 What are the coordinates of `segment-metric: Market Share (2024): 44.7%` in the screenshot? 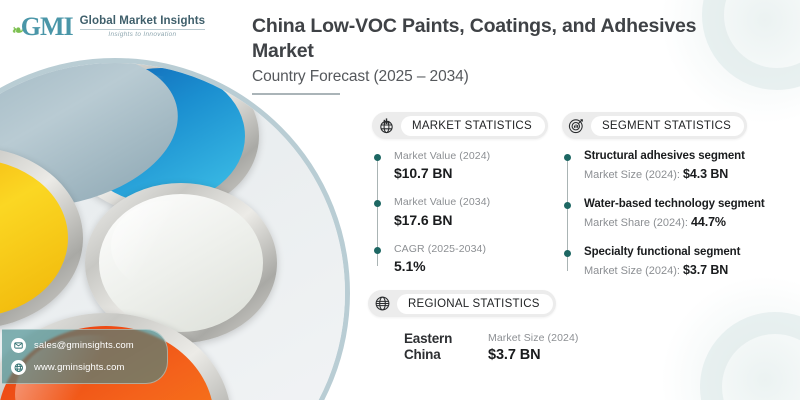 It's located at (687, 222).